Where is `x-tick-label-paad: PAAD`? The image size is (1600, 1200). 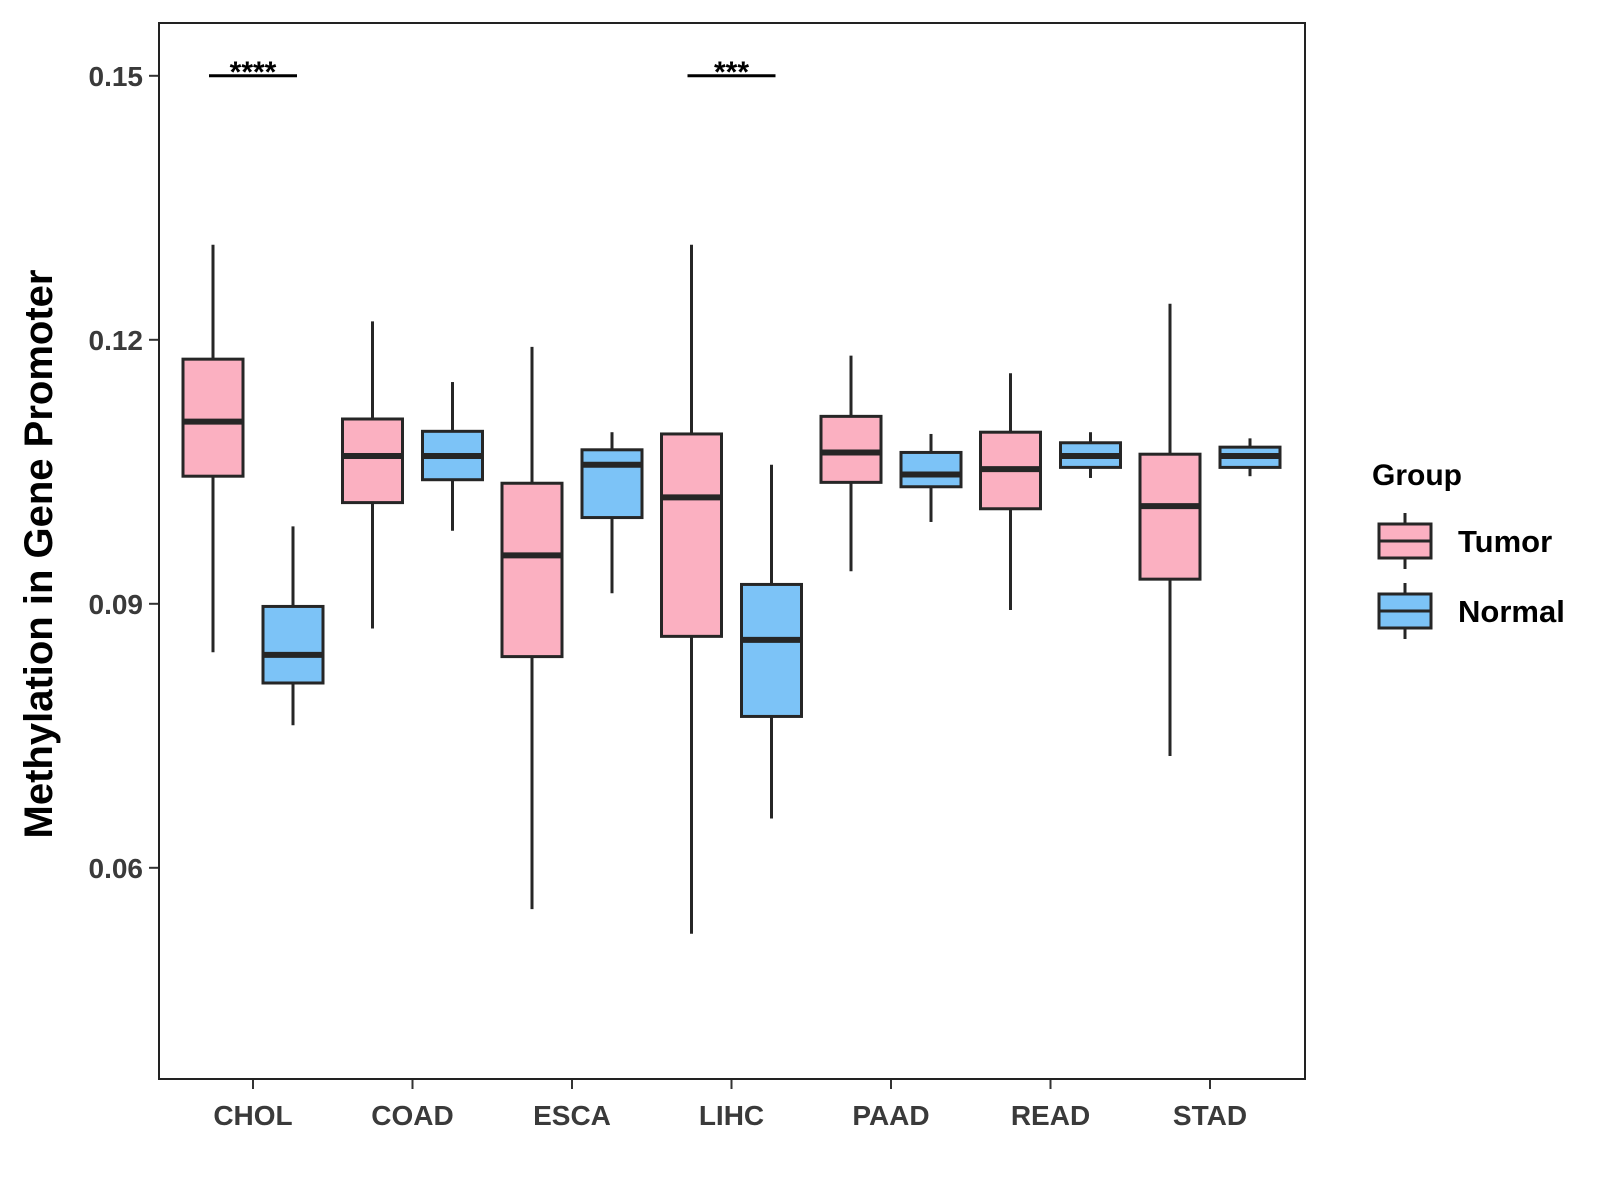 x-tick-label-paad: PAAD is located at coordinates (890, 1115).